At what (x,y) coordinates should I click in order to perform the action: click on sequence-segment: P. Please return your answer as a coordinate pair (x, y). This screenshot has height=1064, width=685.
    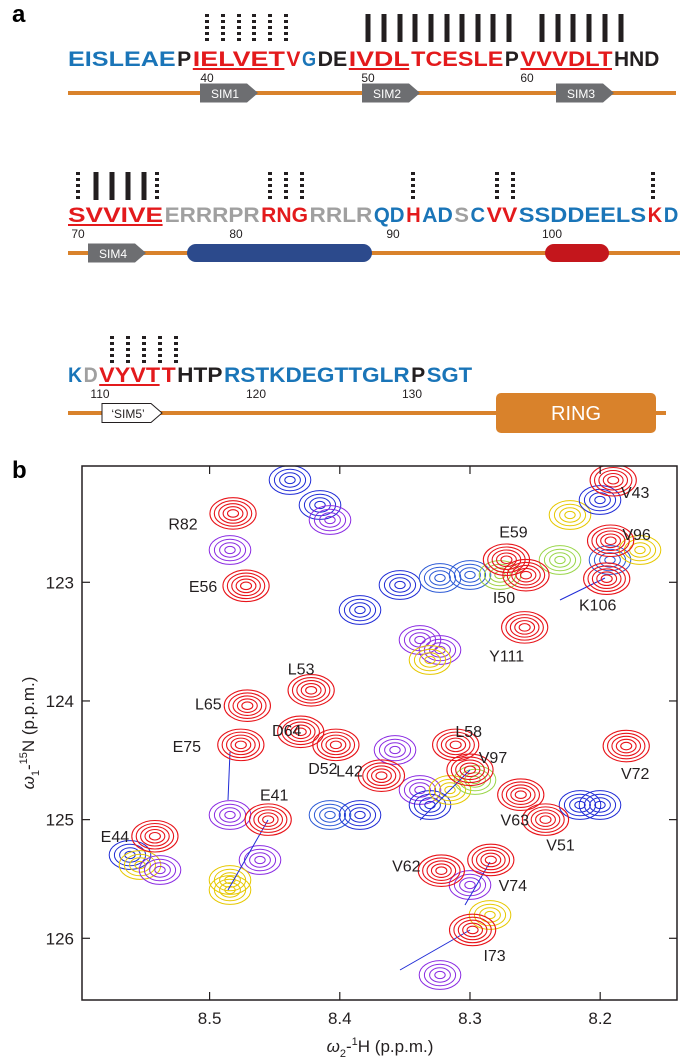
    Looking at the image, I should click on (418, 375).